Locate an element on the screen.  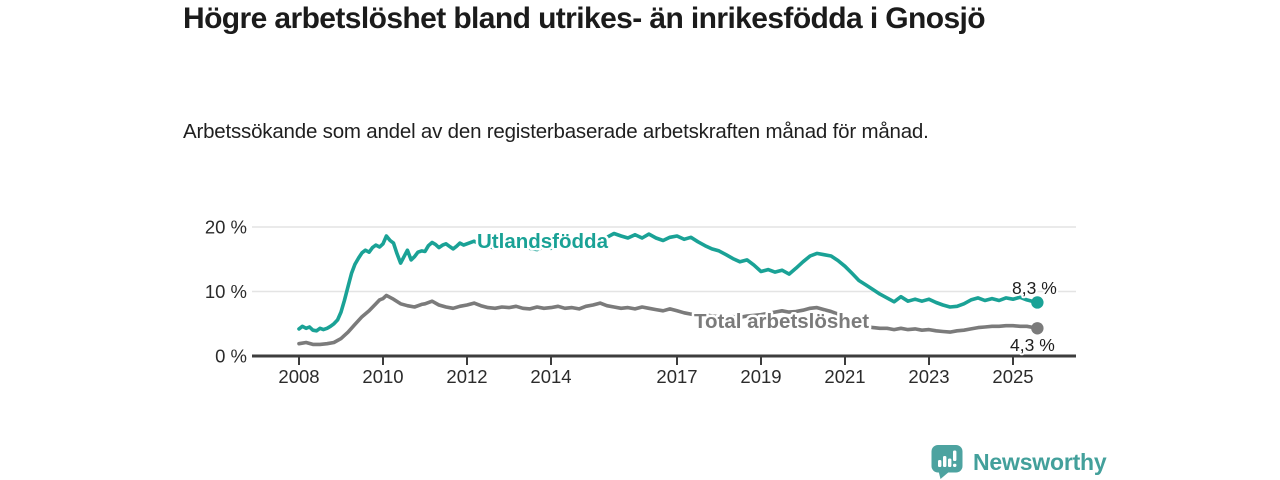
newsworthy-brand-text: Newsworthy is located at coordinates (1040, 461).